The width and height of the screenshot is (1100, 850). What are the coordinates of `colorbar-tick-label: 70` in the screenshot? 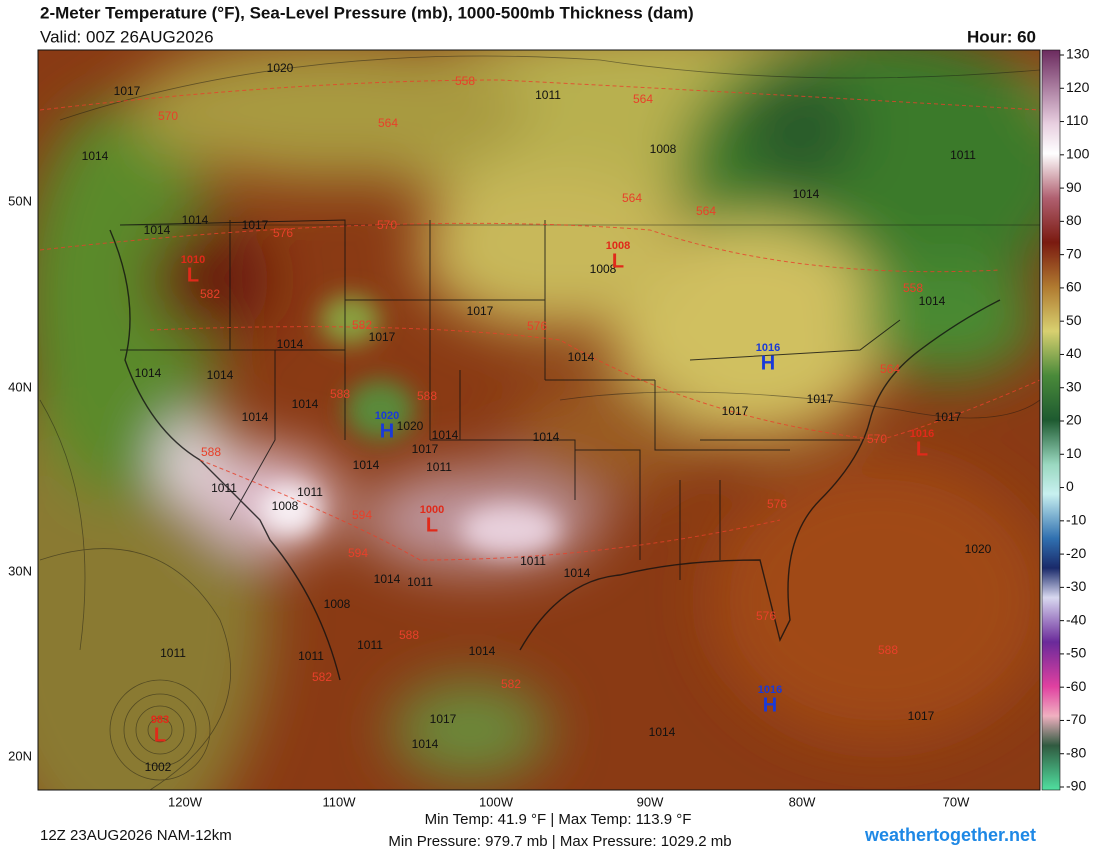 It's located at (1074, 253).